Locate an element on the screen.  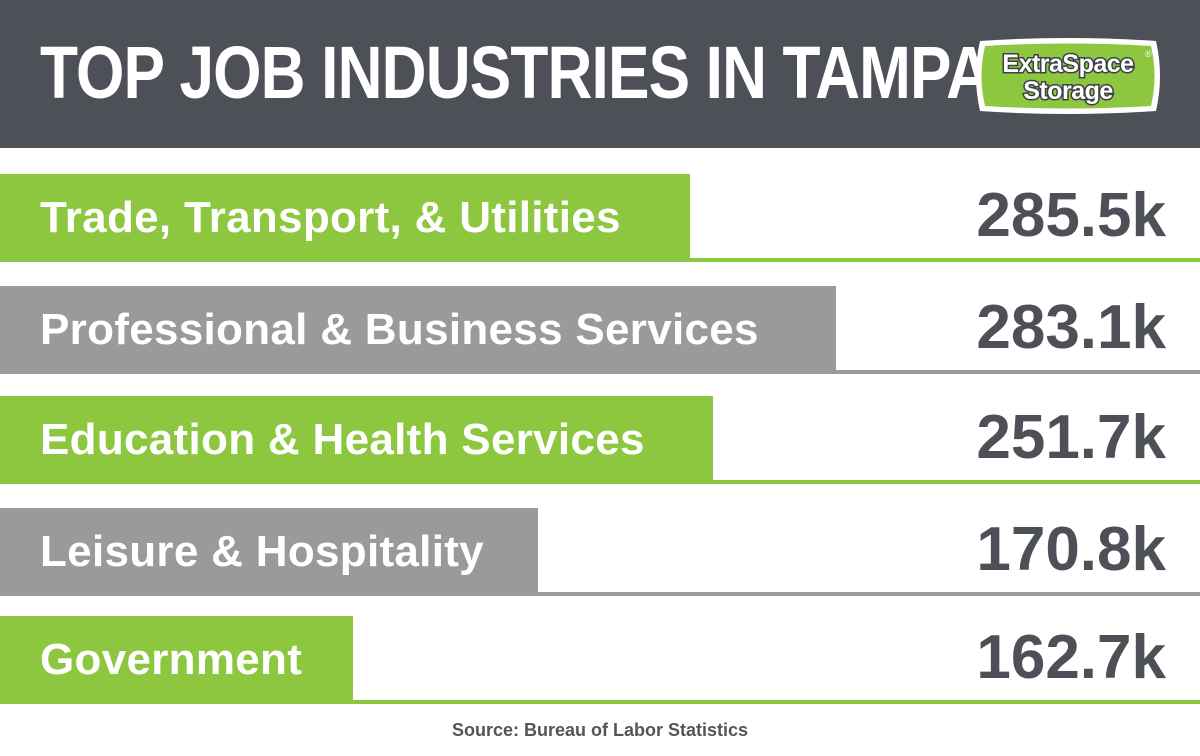
extra-space-storage-logo: ExtraSpace Storage ® is located at coordinates (1068, 76).